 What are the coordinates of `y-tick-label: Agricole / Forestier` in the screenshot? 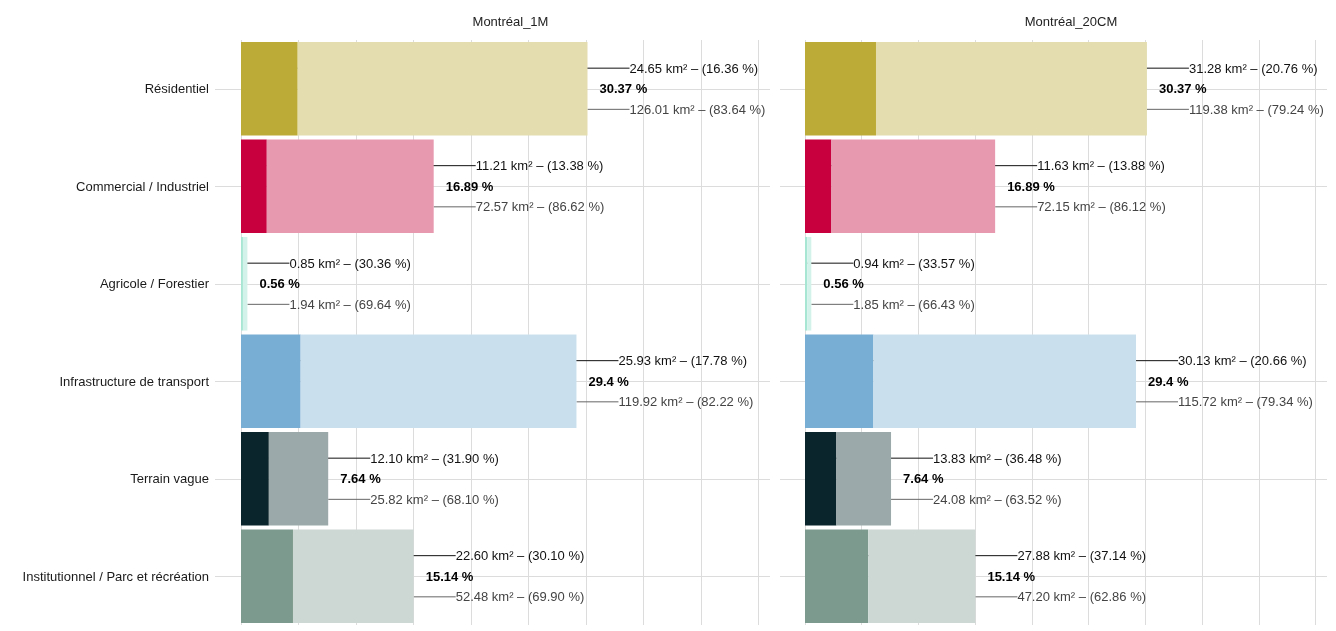 It's located at (154, 284).